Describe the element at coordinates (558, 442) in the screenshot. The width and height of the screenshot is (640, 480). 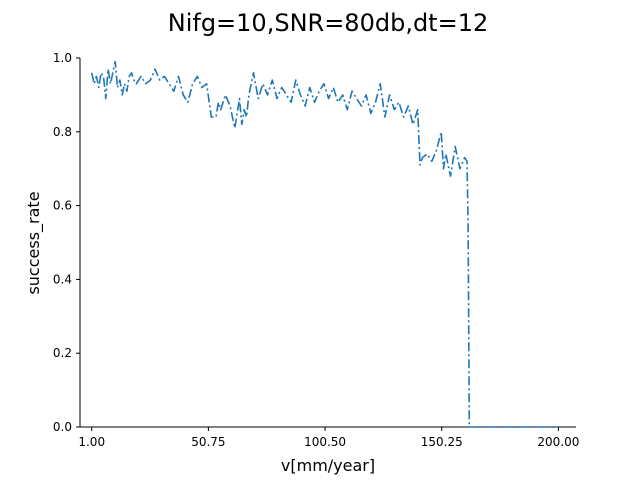
I see `x-tick-label: 200.00` at that location.